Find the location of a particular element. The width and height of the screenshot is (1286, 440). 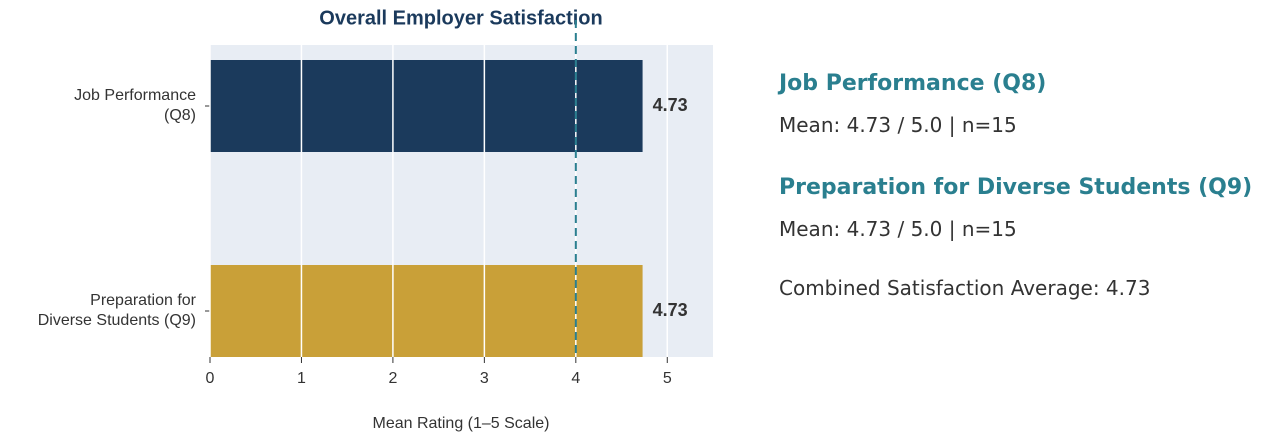

x-tick-label: 0 is located at coordinates (210, 378).